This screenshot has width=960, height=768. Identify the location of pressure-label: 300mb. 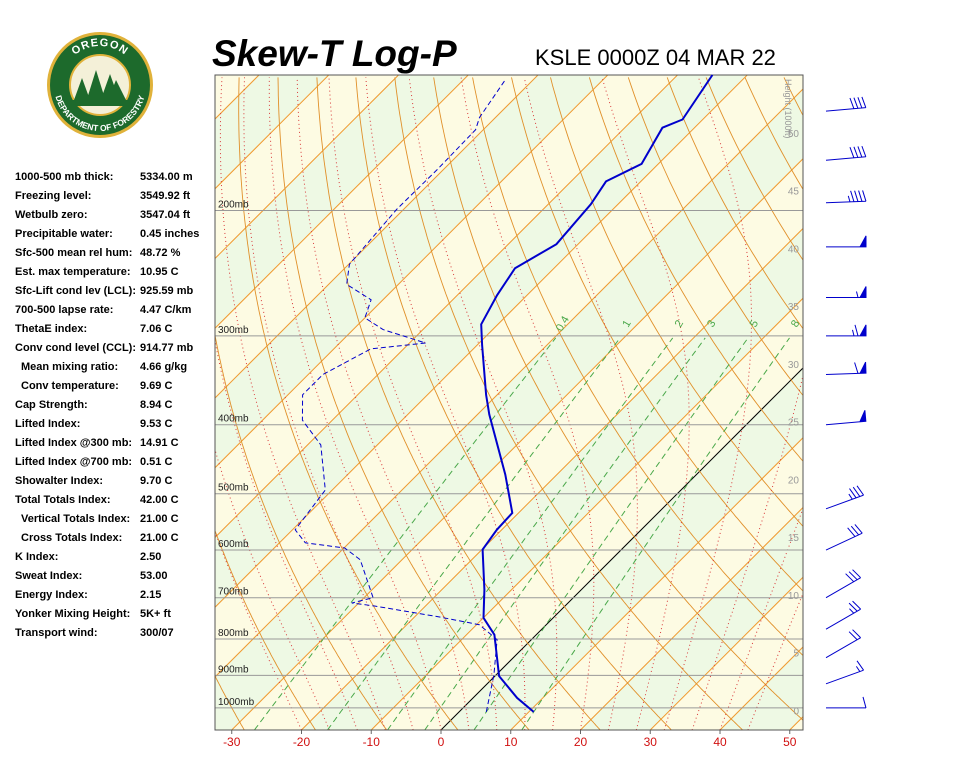
(233, 330).